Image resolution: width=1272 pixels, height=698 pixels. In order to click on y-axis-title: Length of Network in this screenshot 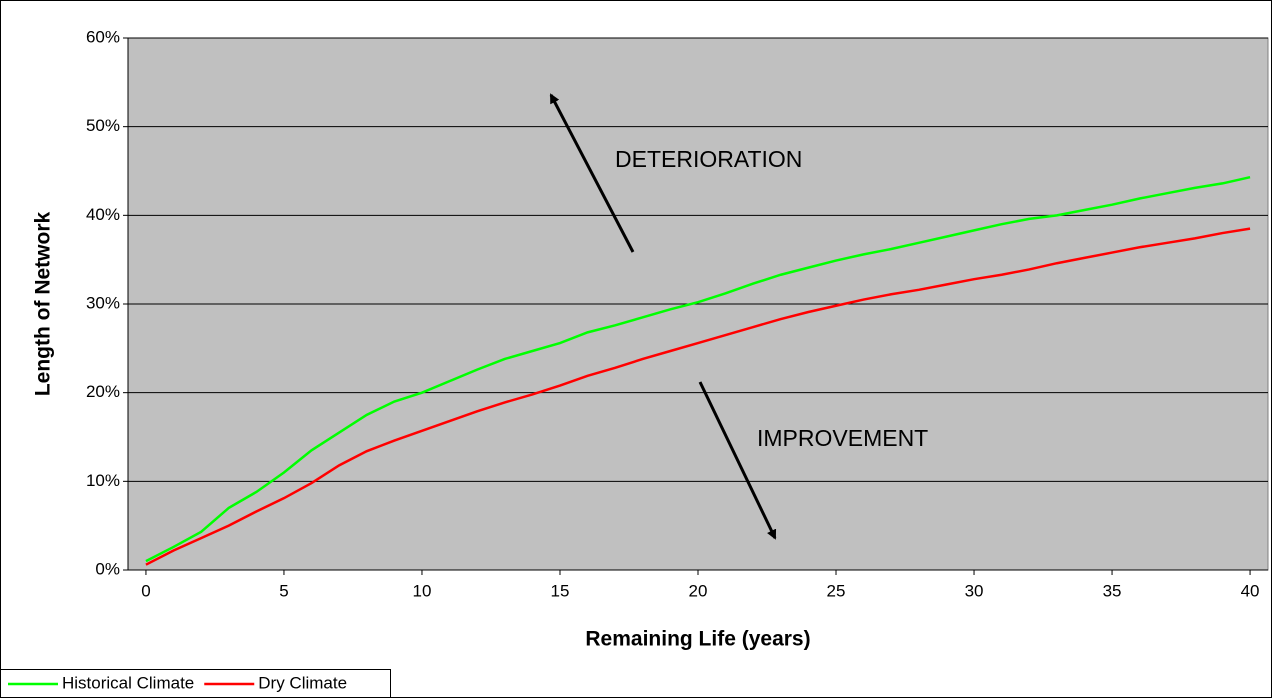, I will do `click(43, 304)`.